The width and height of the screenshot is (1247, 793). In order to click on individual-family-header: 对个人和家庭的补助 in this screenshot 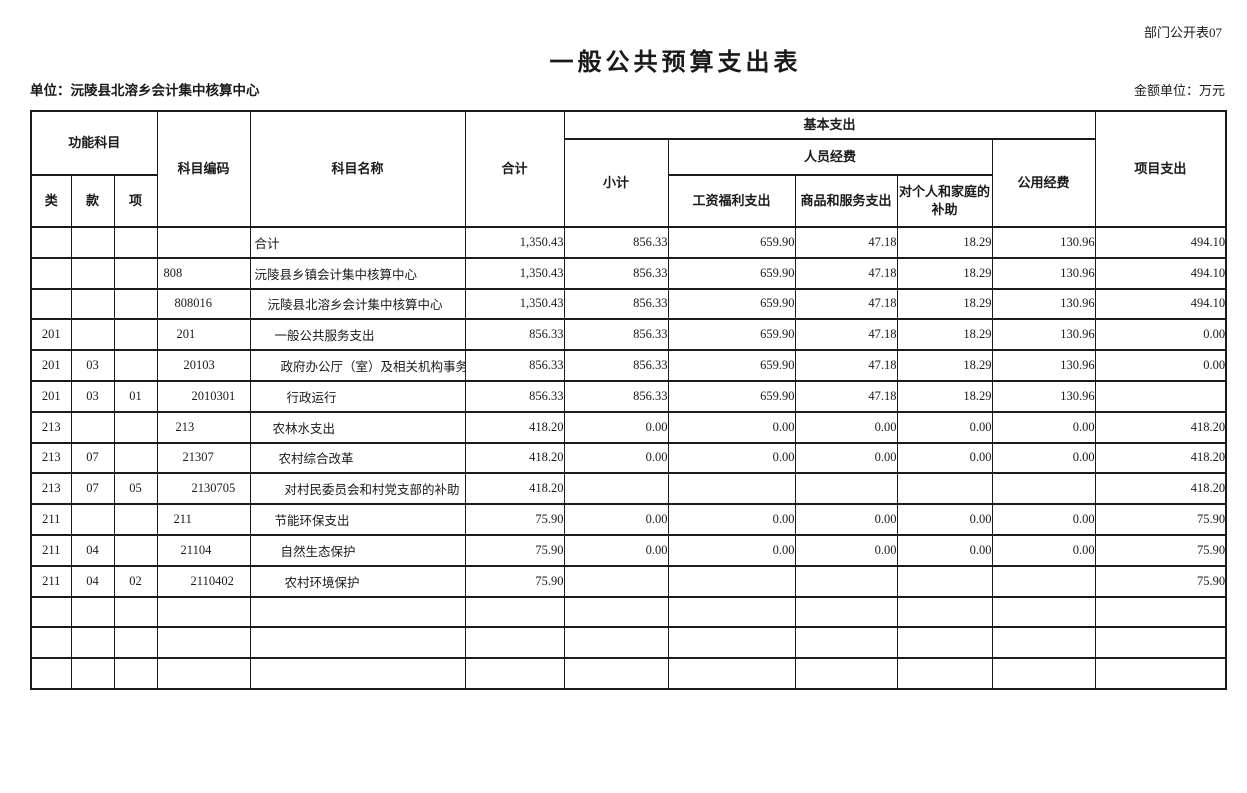, I will do `click(944, 201)`.